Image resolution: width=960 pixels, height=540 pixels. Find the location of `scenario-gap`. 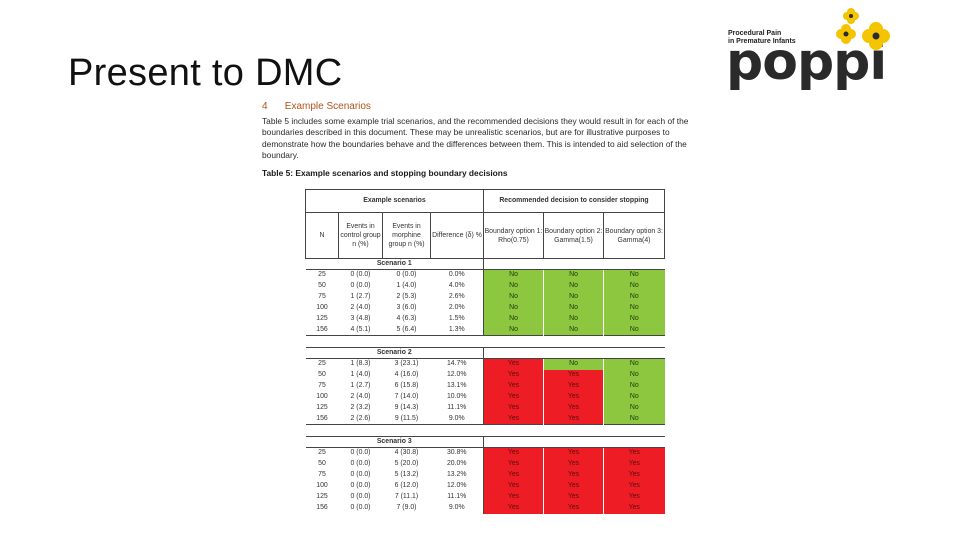

scenario-gap is located at coordinates (485, 430).